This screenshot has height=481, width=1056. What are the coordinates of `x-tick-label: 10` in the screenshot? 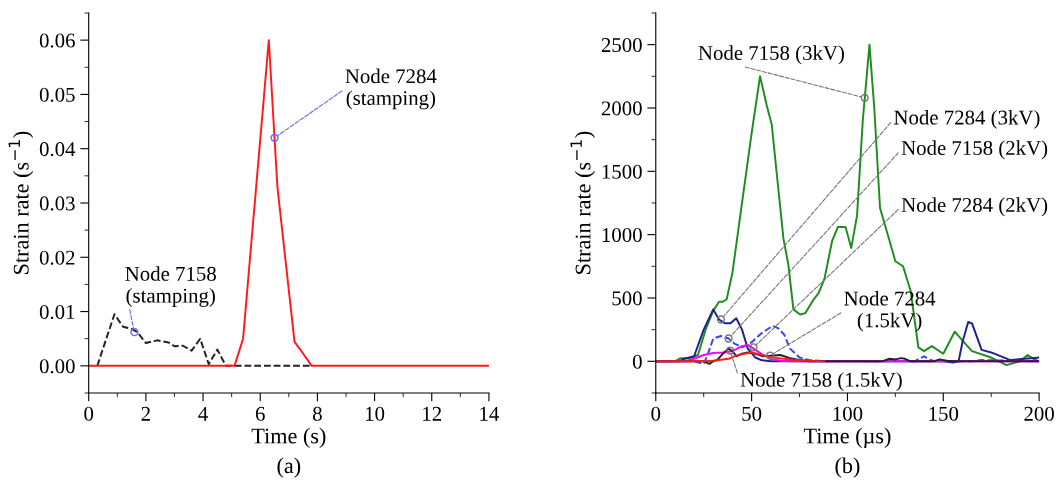 It's located at (375, 413).